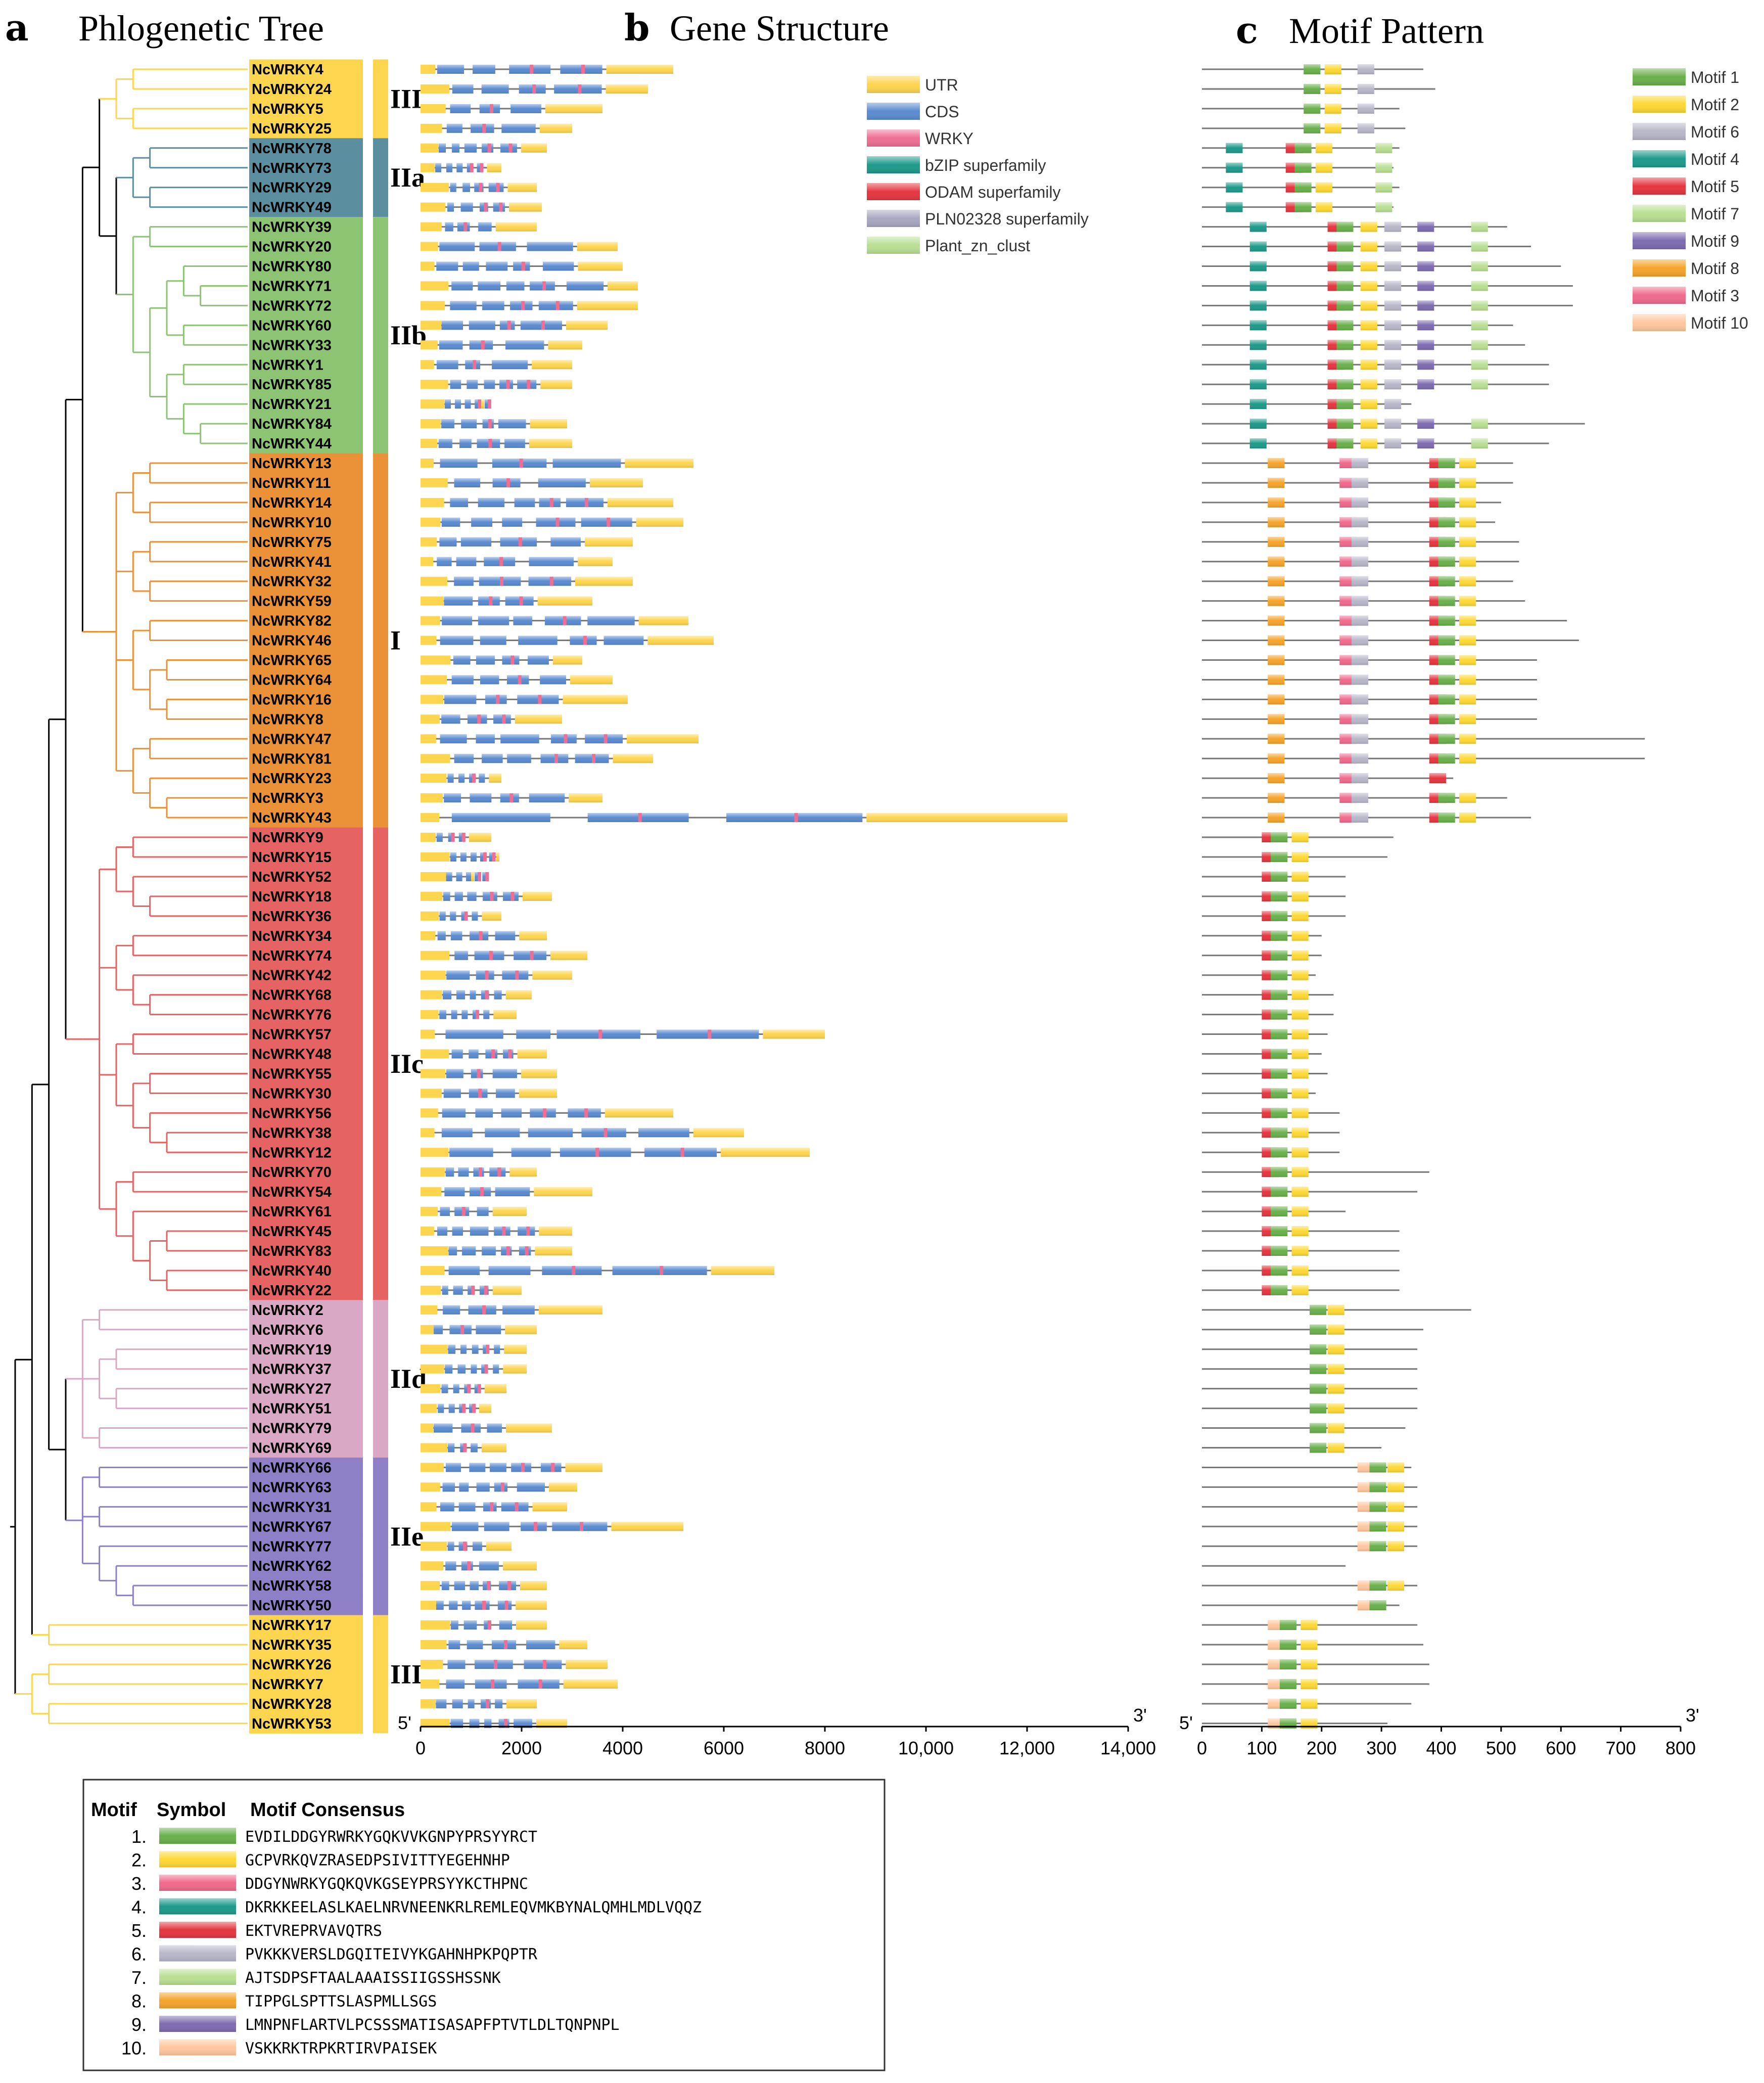  I want to click on group-label: I, so click(395, 641).